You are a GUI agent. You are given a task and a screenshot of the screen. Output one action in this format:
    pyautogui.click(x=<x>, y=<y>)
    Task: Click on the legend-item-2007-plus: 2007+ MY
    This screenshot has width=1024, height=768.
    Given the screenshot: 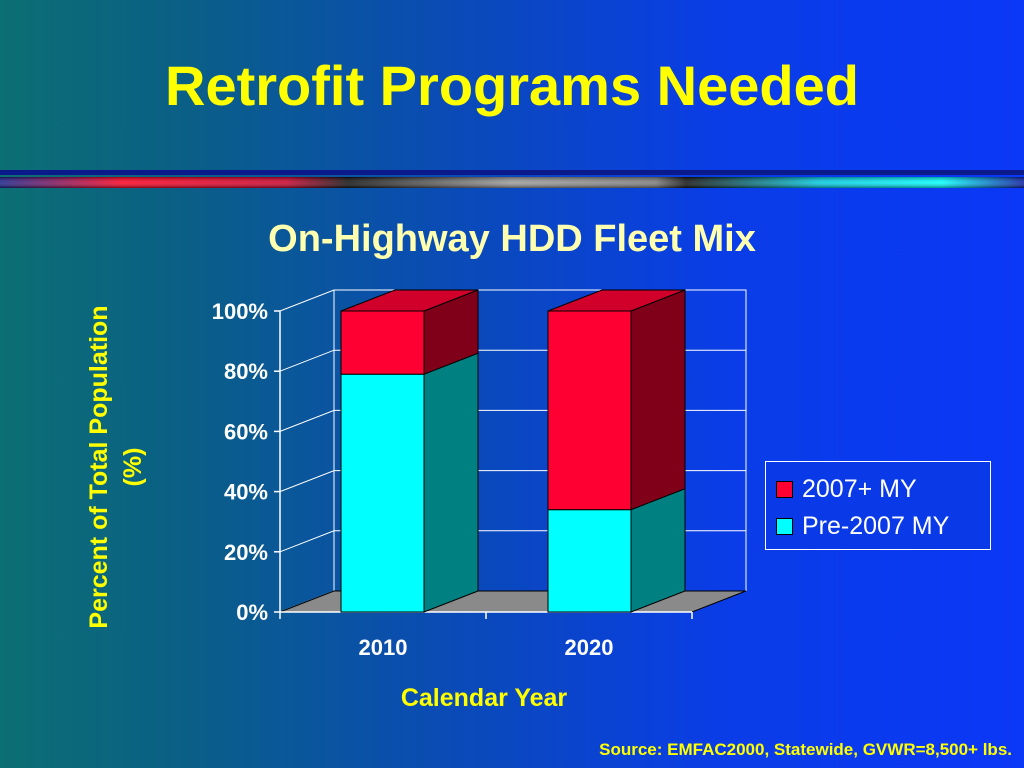 What is the action you would take?
    pyautogui.click(x=883, y=489)
    